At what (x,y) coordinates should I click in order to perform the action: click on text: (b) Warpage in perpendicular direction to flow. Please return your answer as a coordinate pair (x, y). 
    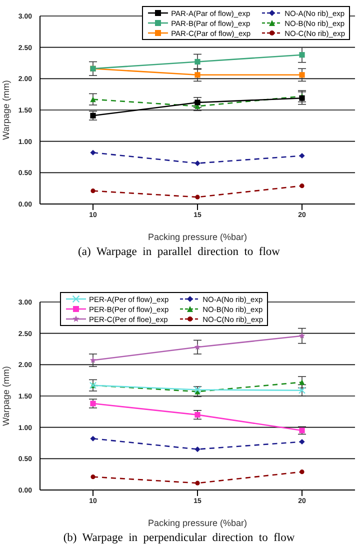
    Looking at the image, I should click on (179, 538).